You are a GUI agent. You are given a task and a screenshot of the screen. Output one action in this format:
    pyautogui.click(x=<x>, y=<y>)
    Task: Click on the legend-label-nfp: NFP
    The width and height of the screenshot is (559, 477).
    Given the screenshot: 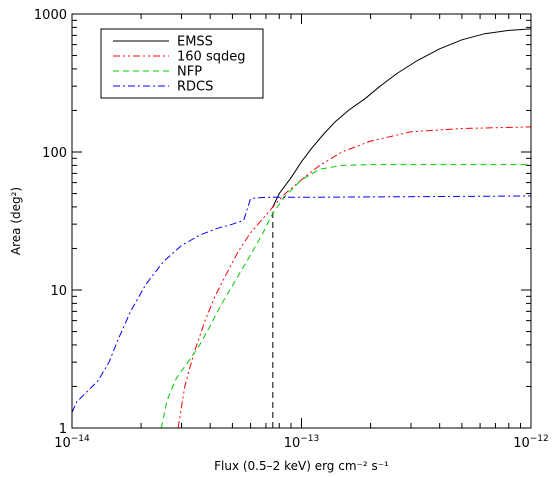 What is the action you would take?
    pyautogui.click(x=189, y=72)
    